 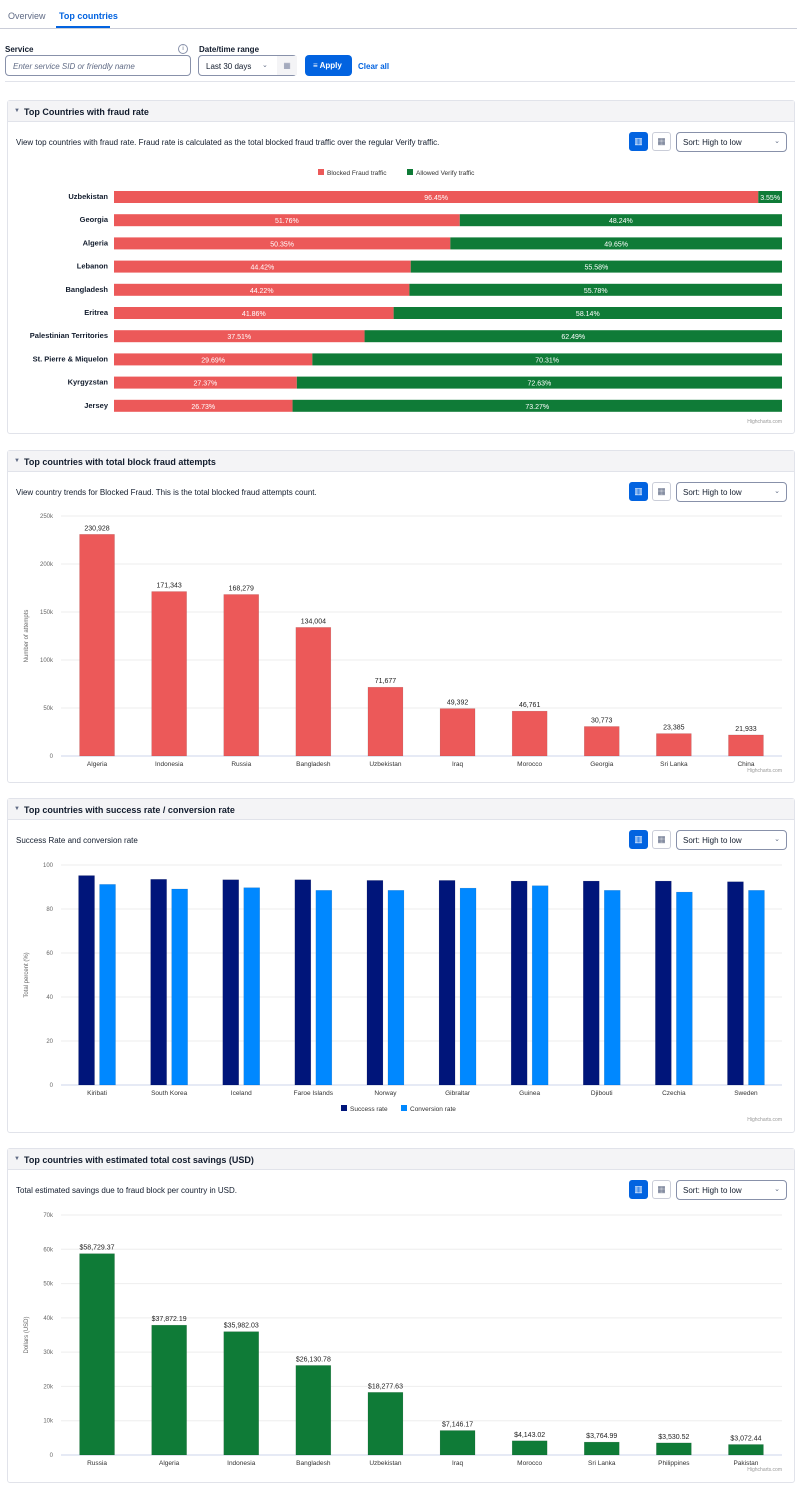 I want to click on y-axis-title: Number of attempts, so click(x=27, y=636).